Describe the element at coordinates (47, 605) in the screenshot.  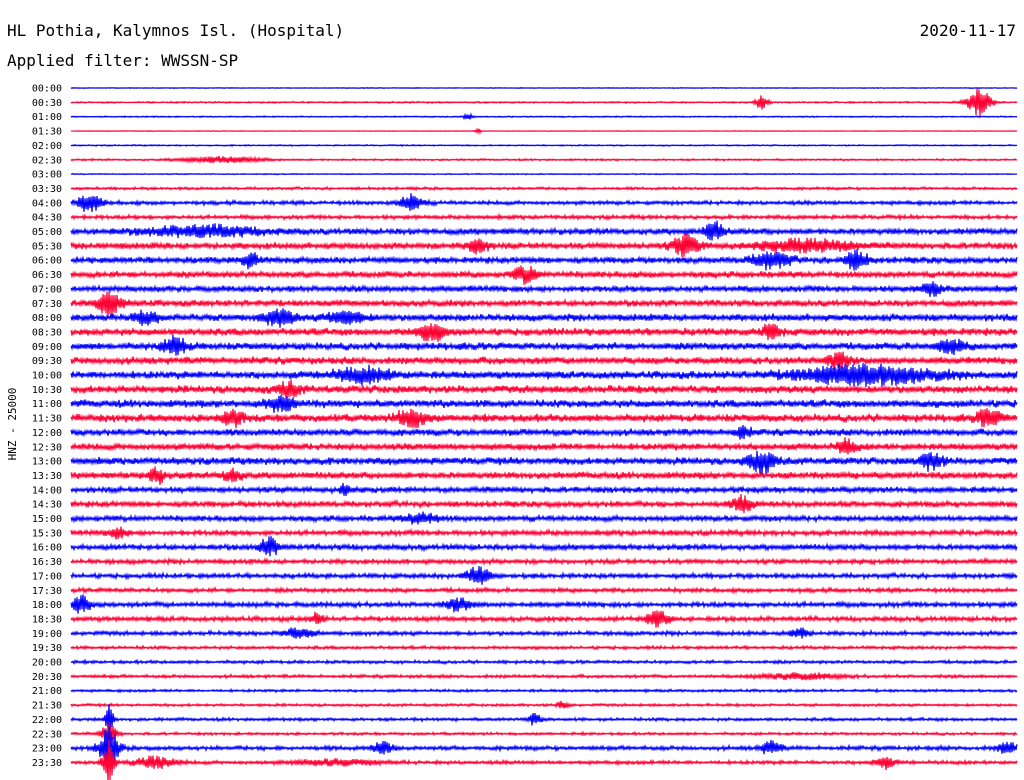
I see `time-label: 18:00` at that location.